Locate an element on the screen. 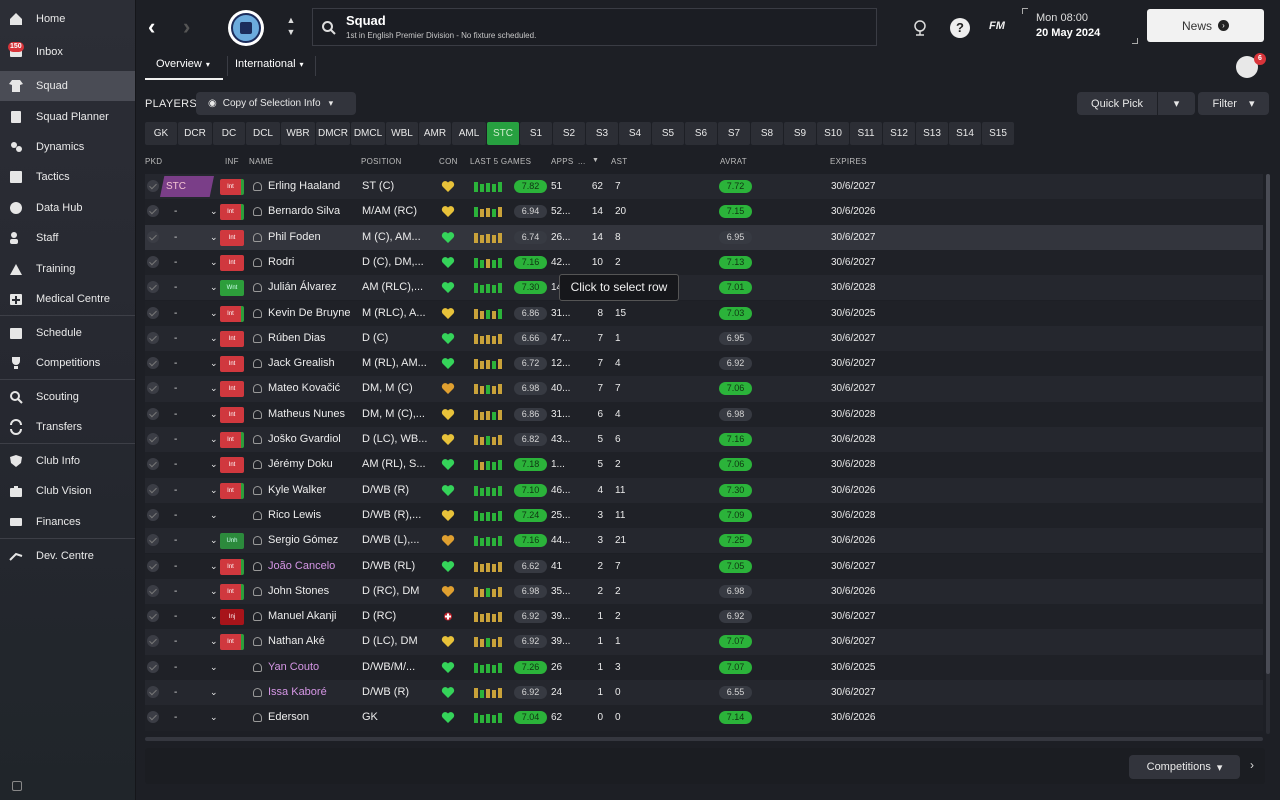 The height and width of the screenshot is (800, 1280). sidebar-item-home: Home is located at coordinates (67, 19).